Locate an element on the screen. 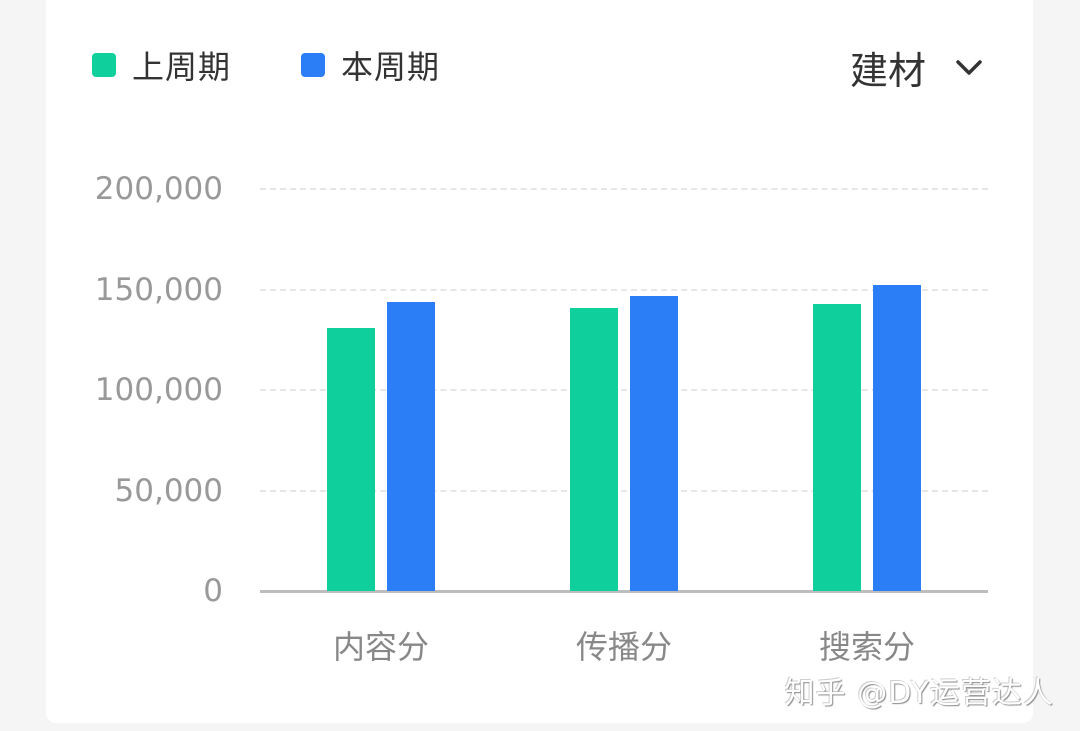 This screenshot has width=1080, height=731. legend-label: 本周期 is located at coordinates (391, 67).